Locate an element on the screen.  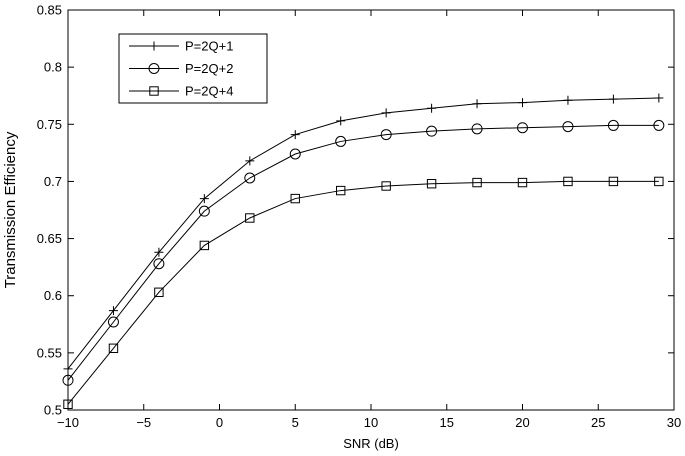
x-tick-label: −5 is located at coordinates (143, 422).